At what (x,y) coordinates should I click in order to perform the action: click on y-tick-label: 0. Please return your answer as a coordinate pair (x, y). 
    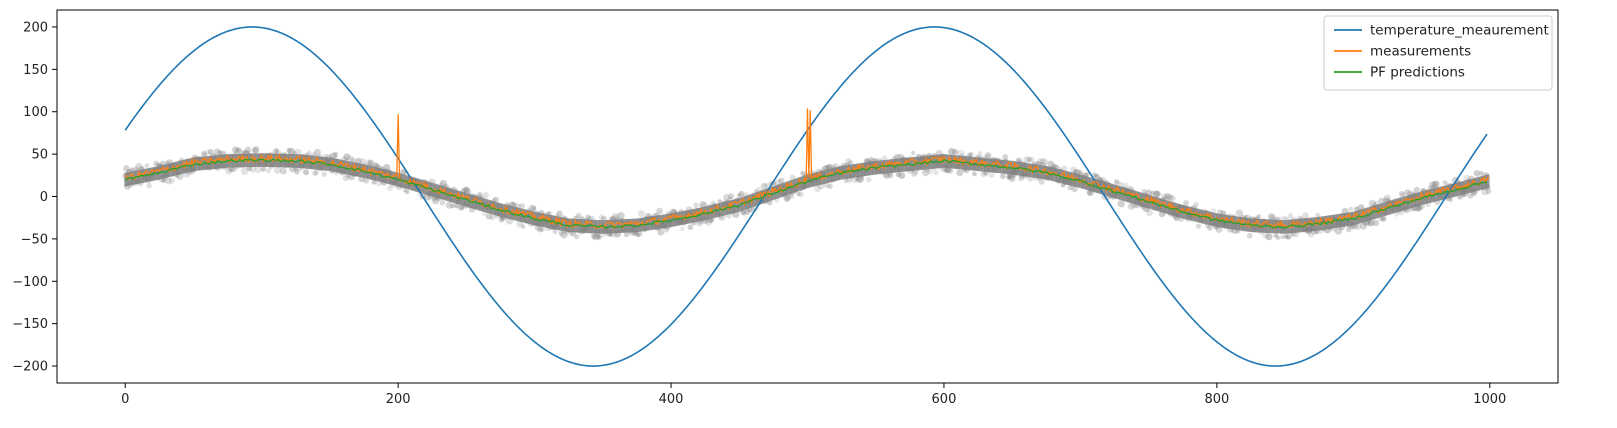
    Looking at the image, I should click on (44, 197).